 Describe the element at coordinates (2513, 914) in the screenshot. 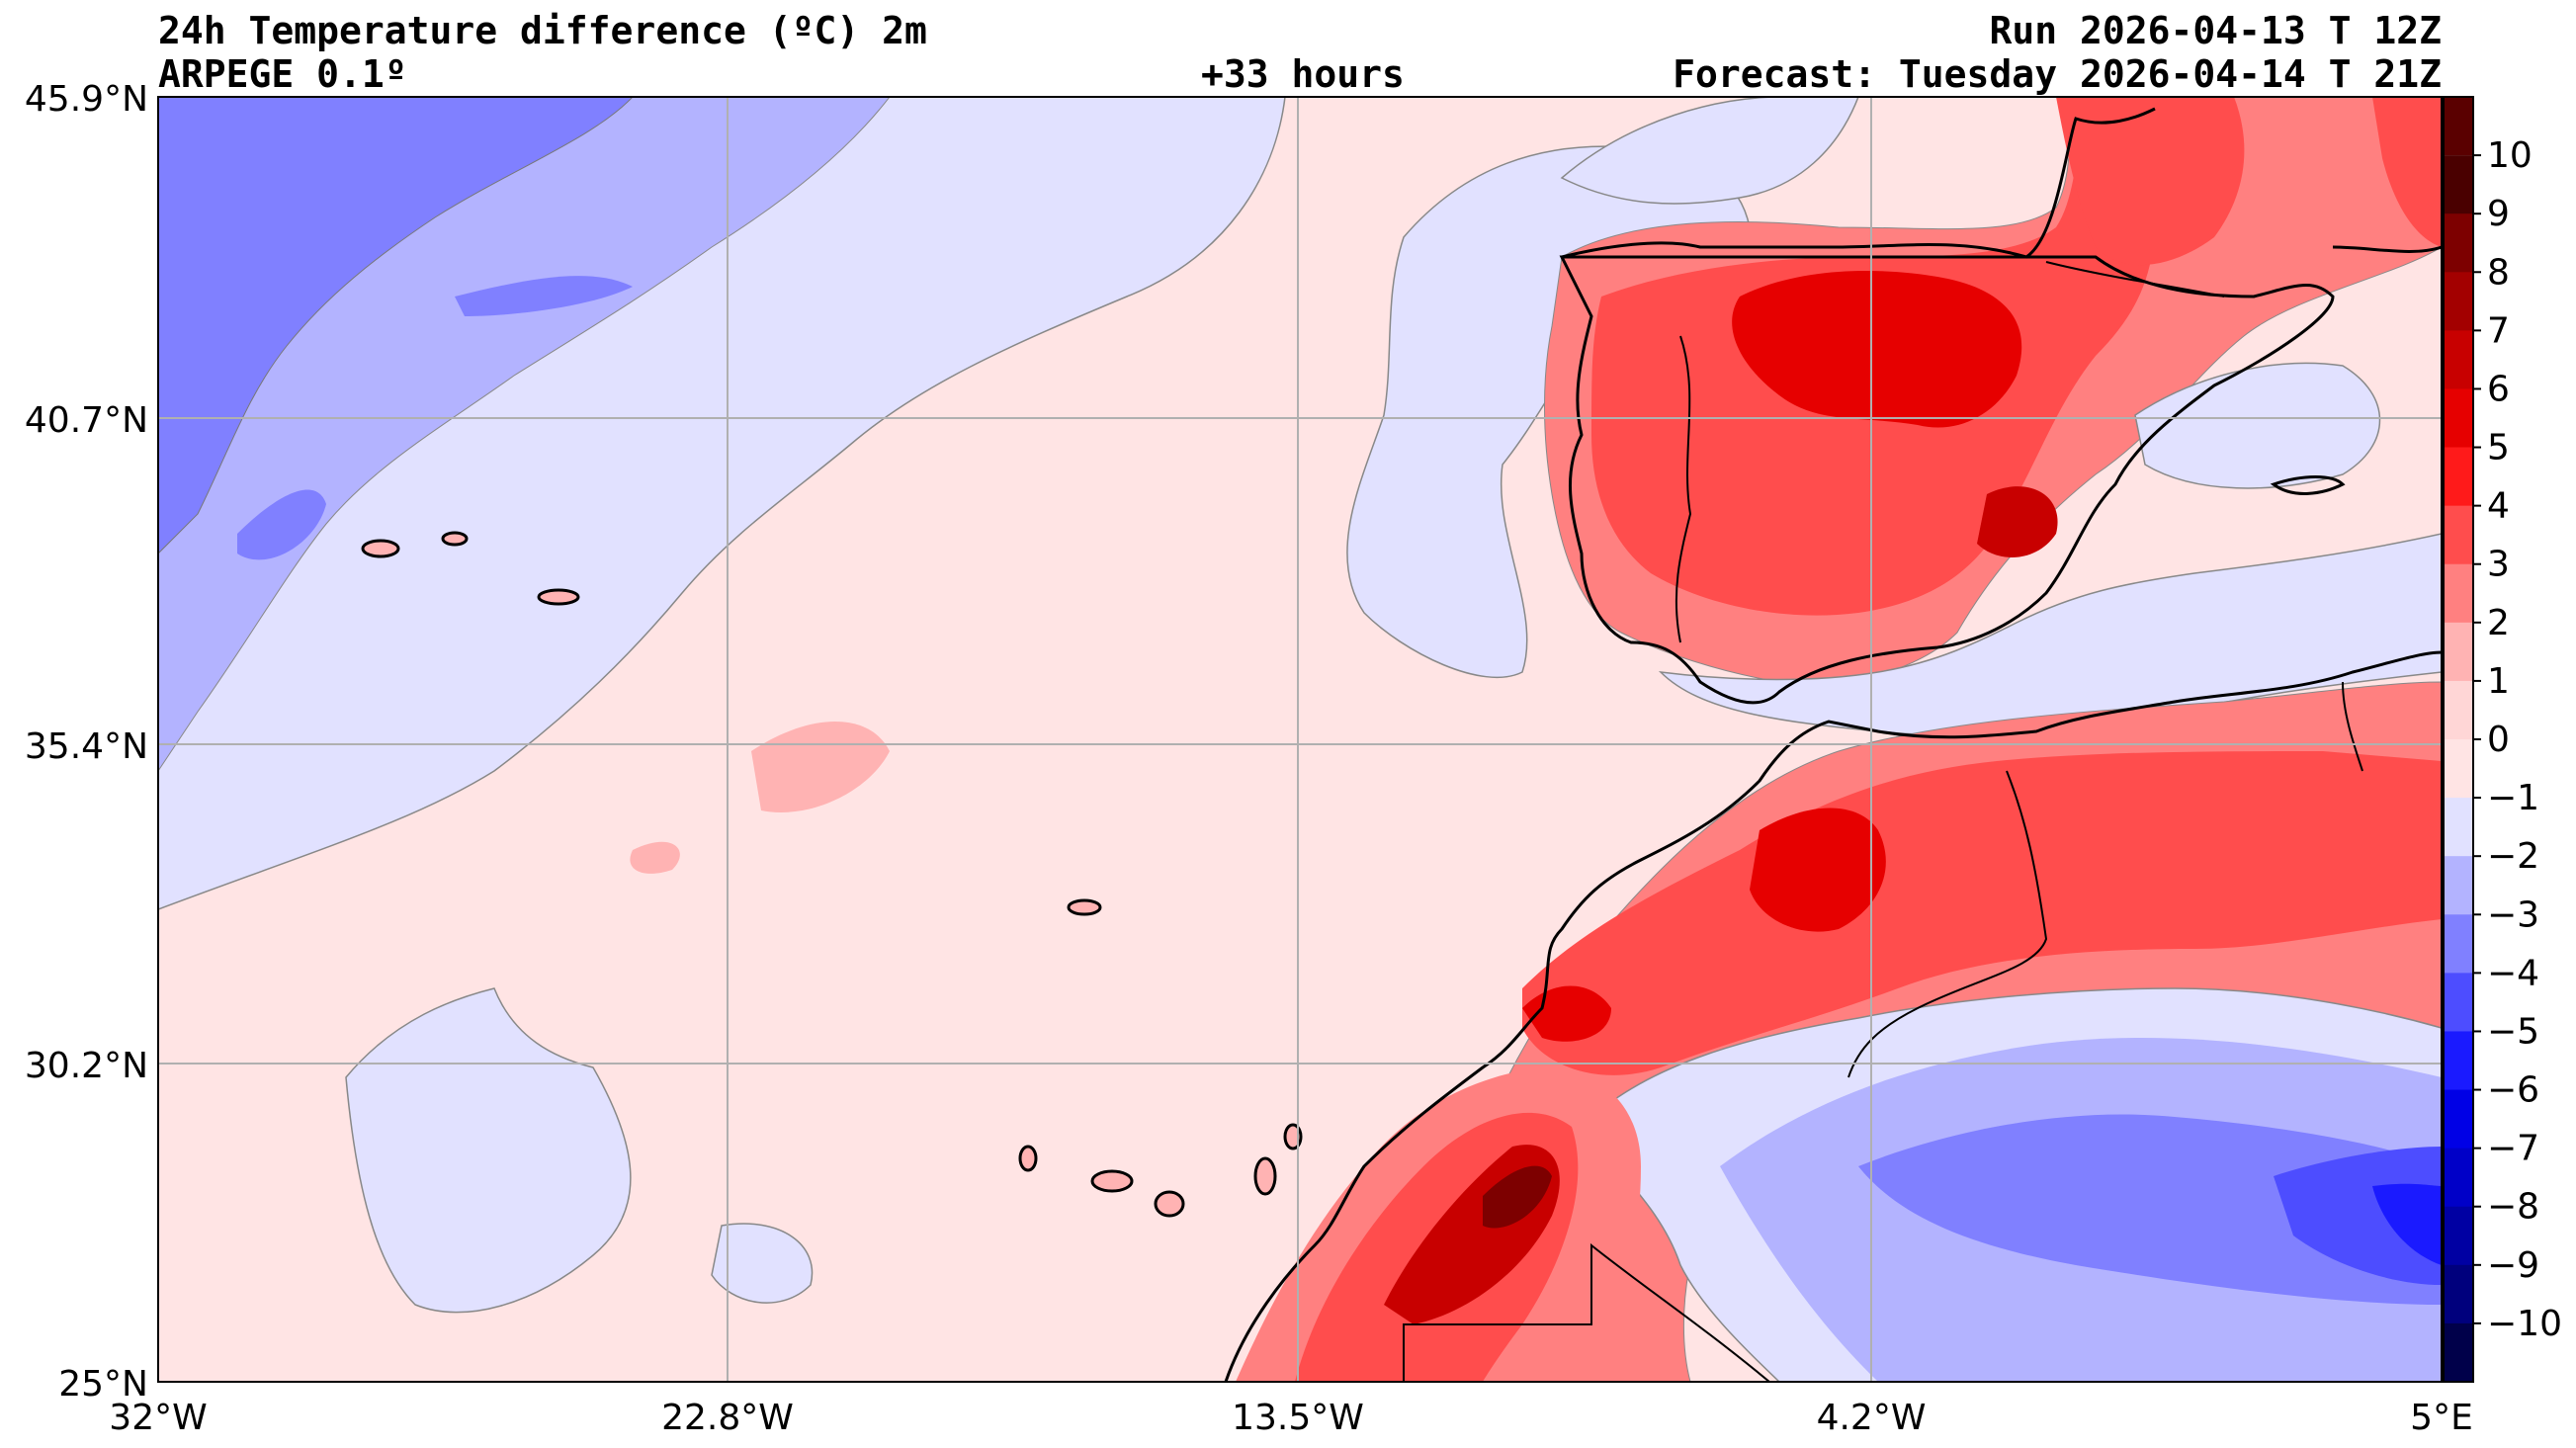

I see `colorbar-label: −3` at that location.